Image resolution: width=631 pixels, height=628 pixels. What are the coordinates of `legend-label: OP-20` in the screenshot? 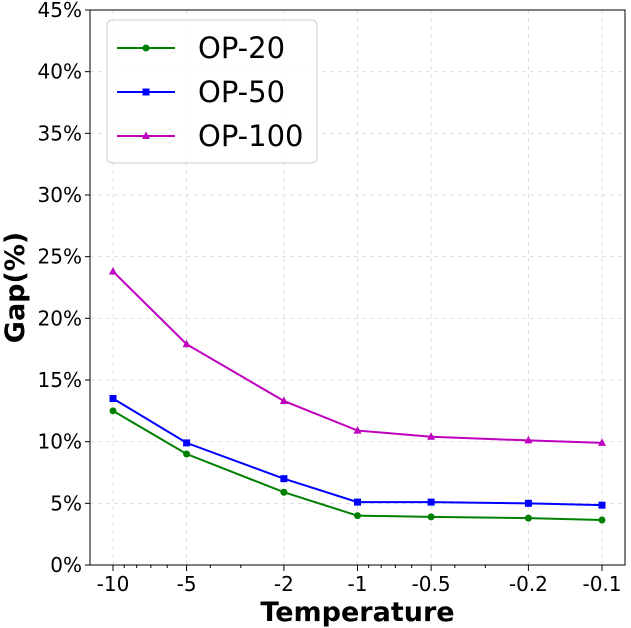 It's located at (241, 48).